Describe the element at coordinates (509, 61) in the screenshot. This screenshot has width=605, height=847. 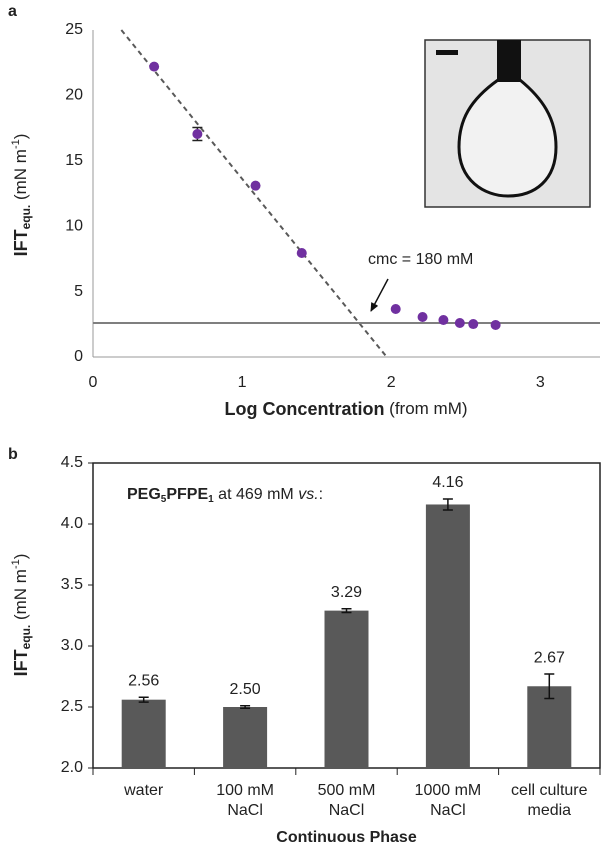
I see `needle` at that location.